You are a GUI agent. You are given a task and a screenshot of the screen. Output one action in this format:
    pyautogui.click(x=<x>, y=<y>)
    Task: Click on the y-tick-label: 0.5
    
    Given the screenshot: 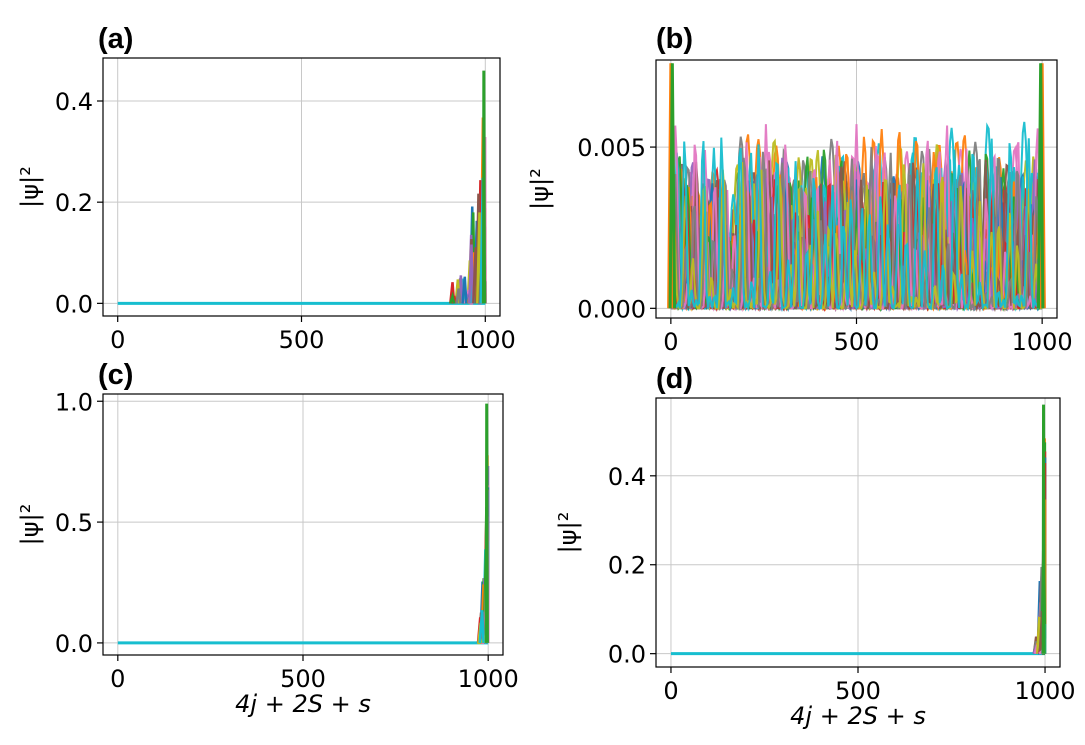 What is the action you would take?
    pyautogui.click(x=74, y=523)
    